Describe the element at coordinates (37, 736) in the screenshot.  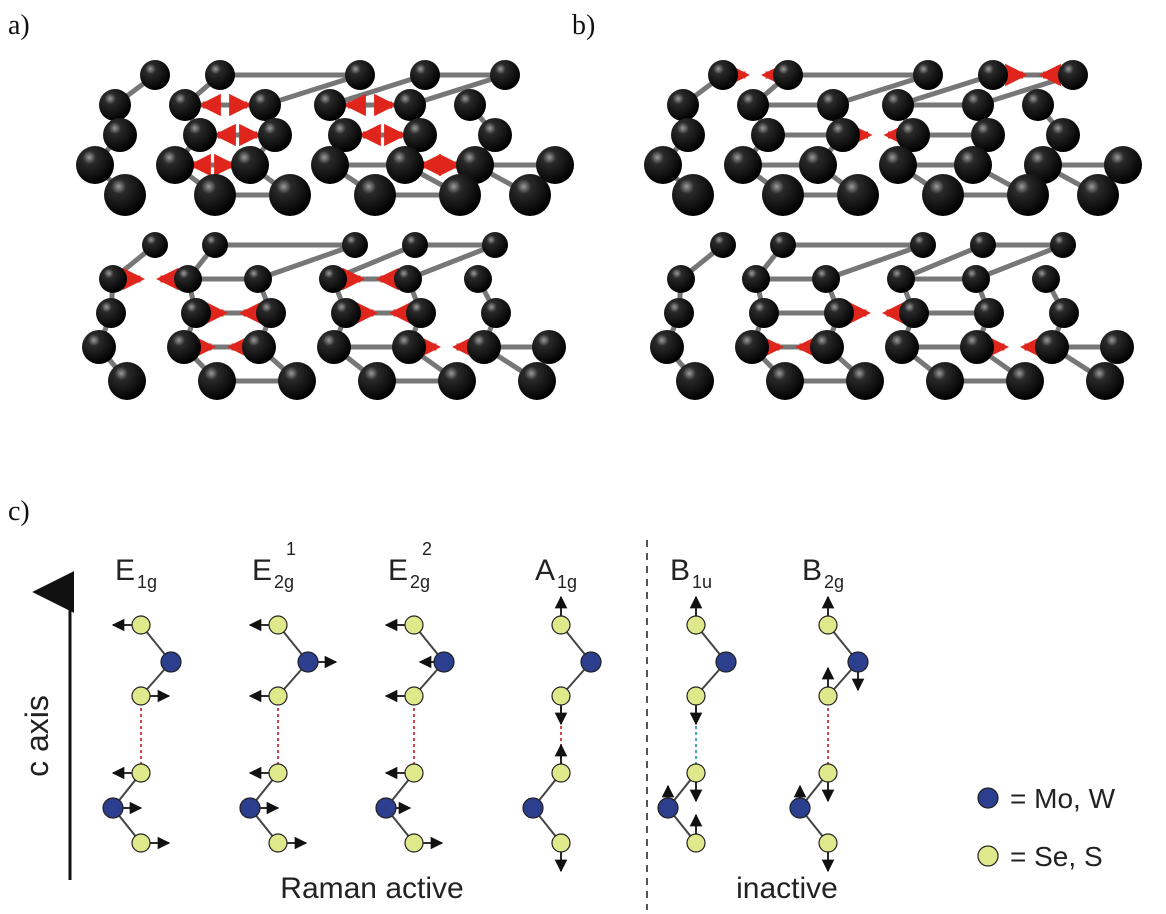
I see `c-axis-label: c axis` at that location.